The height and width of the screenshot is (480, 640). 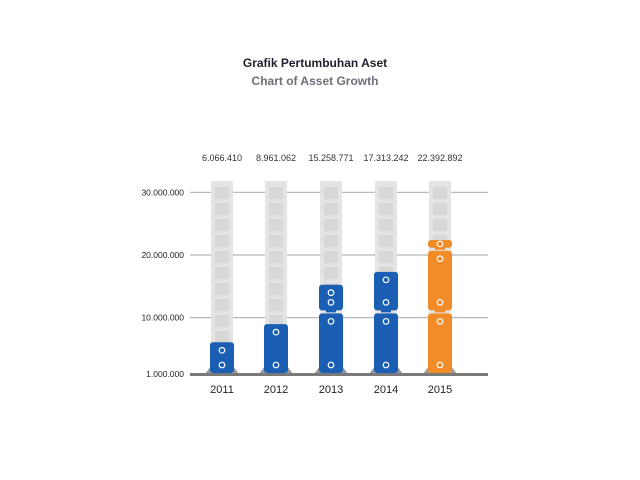 I want to click on x-tick-label: 2014, so click(x=386, y=390).